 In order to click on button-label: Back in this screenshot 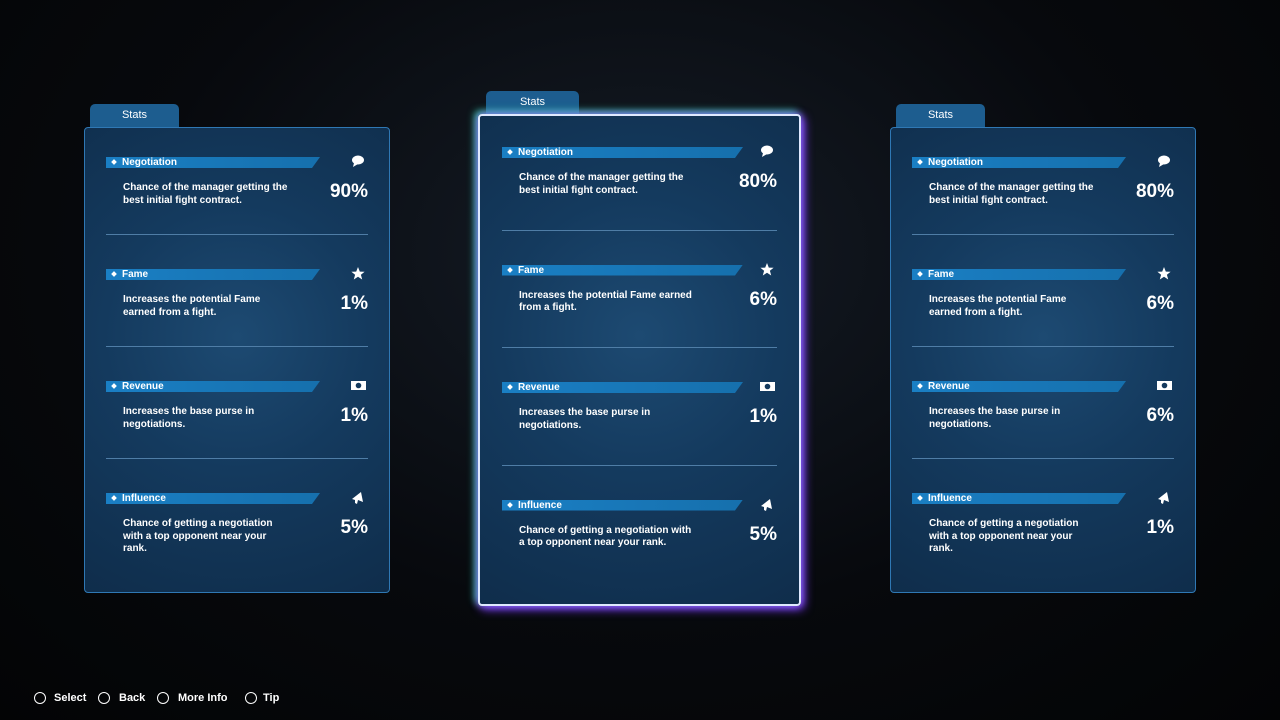, I will do `click(132, 698)`.